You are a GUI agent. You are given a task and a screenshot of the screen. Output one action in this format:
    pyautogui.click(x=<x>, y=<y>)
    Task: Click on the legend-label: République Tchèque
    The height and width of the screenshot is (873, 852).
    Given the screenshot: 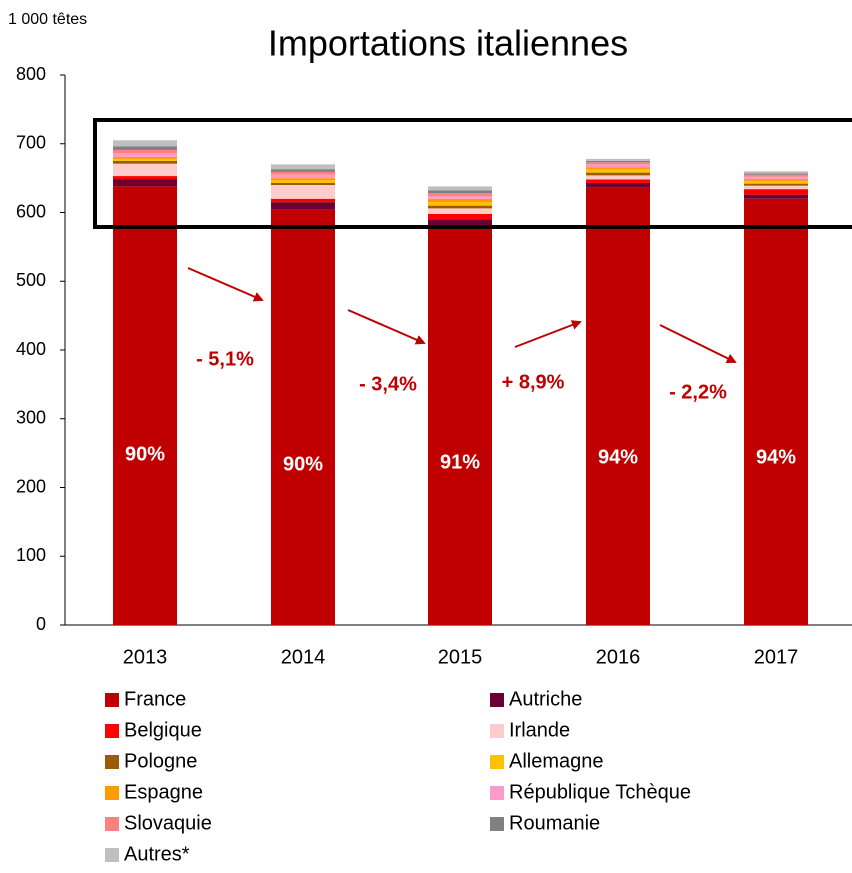 What is the action you would take?
    pyautogui.click(x=600, y=792)
    